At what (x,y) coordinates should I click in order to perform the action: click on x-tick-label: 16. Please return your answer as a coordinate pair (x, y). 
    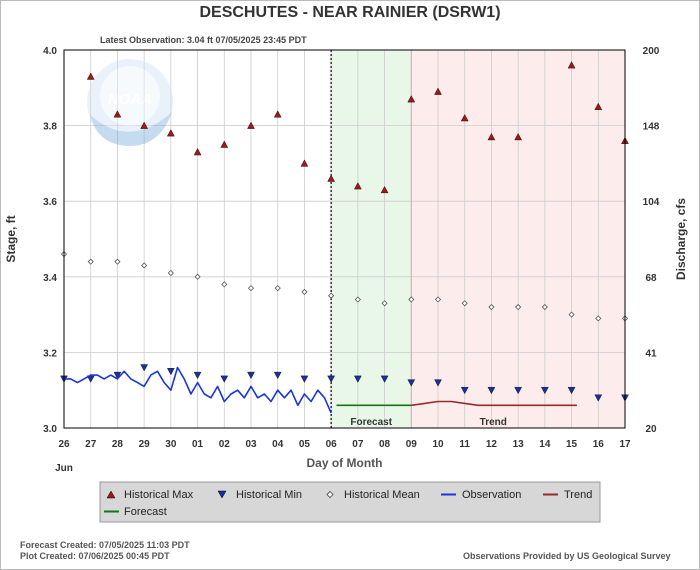
    Looking at the image, I should click on (599, 444).